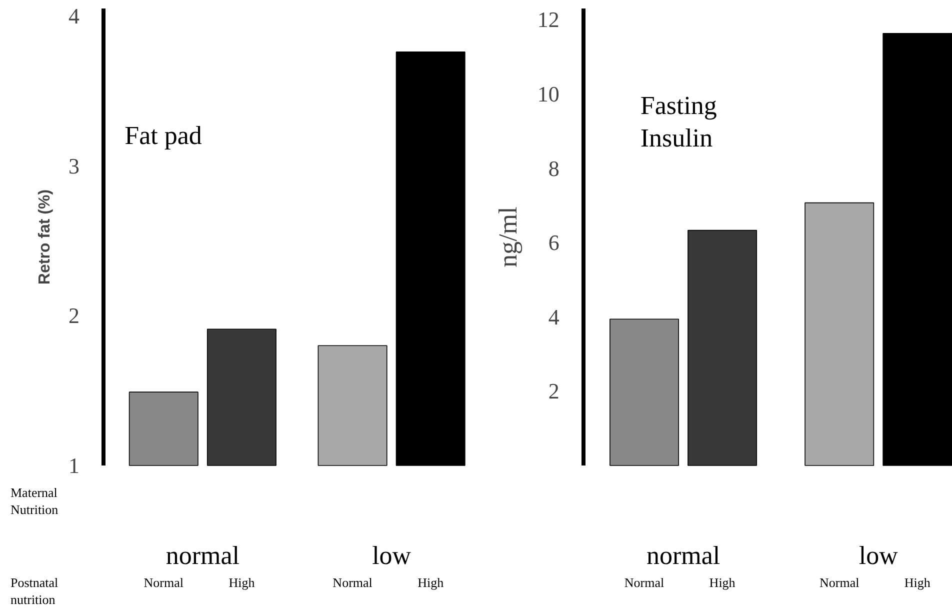 Image resolution: width=952 pixels, height=608 pixels. Describe the element at coordinates (163, 135) in the screenshot. I see `annotation: Fat pad` at that location.